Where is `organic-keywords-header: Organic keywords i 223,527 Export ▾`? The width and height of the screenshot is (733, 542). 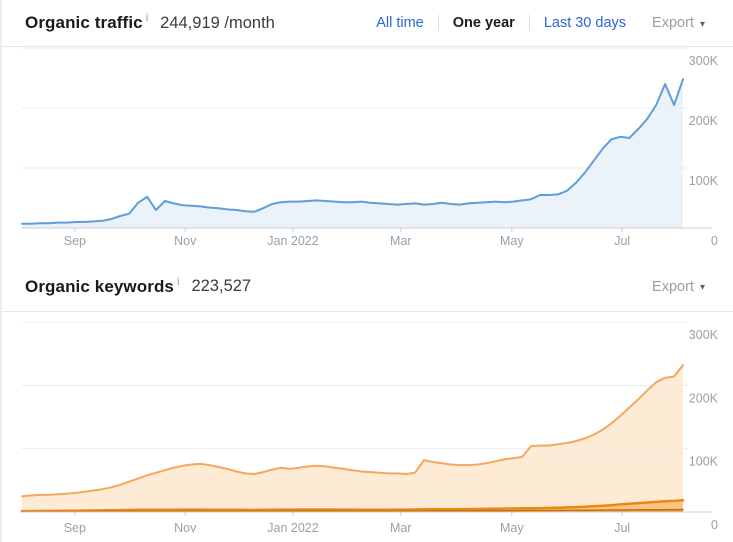
organic-keywords-header: Organic keywords i 223,527 Export ▾ is located at coordinates (366, 287).